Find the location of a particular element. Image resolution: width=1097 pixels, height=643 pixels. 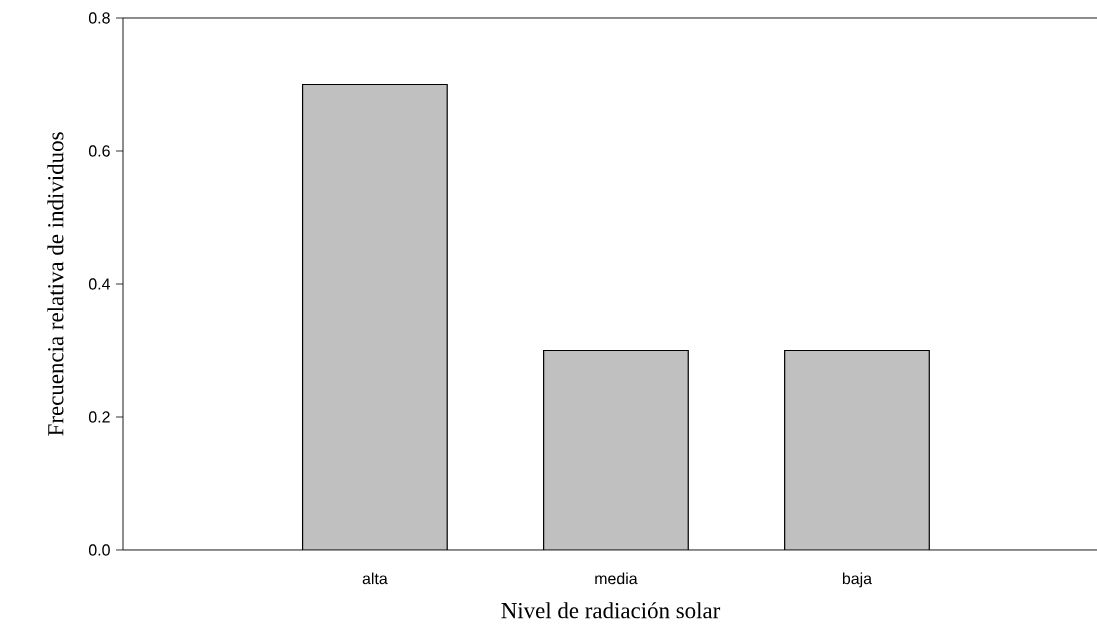

y-axis-title: Frecuencia relativa de individuos is located at coordinates (55, 284).